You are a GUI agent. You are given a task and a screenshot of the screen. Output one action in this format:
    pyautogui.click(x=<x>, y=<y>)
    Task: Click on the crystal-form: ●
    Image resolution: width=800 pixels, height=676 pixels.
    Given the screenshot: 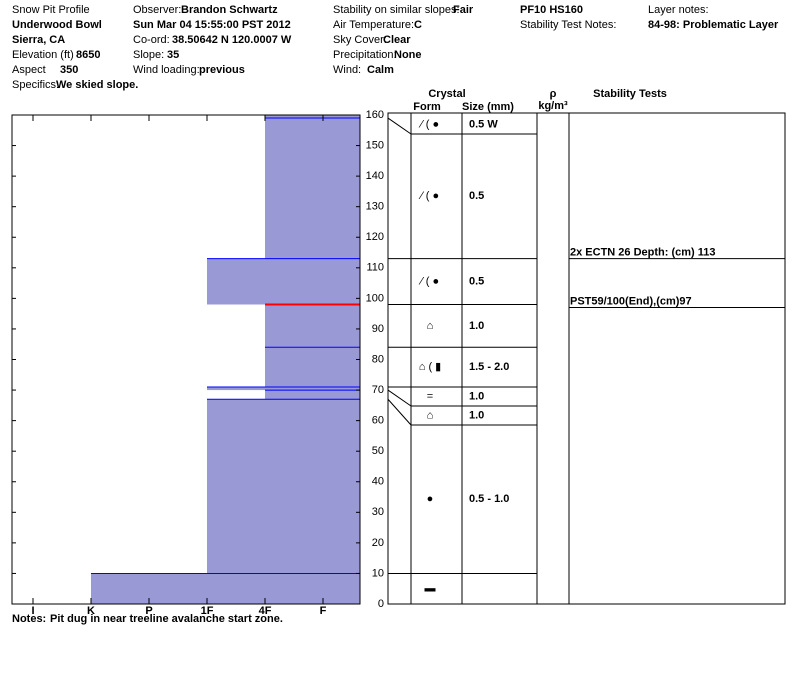 What is the action you would take?
    pyautogui.click(x=430, y=499)
    